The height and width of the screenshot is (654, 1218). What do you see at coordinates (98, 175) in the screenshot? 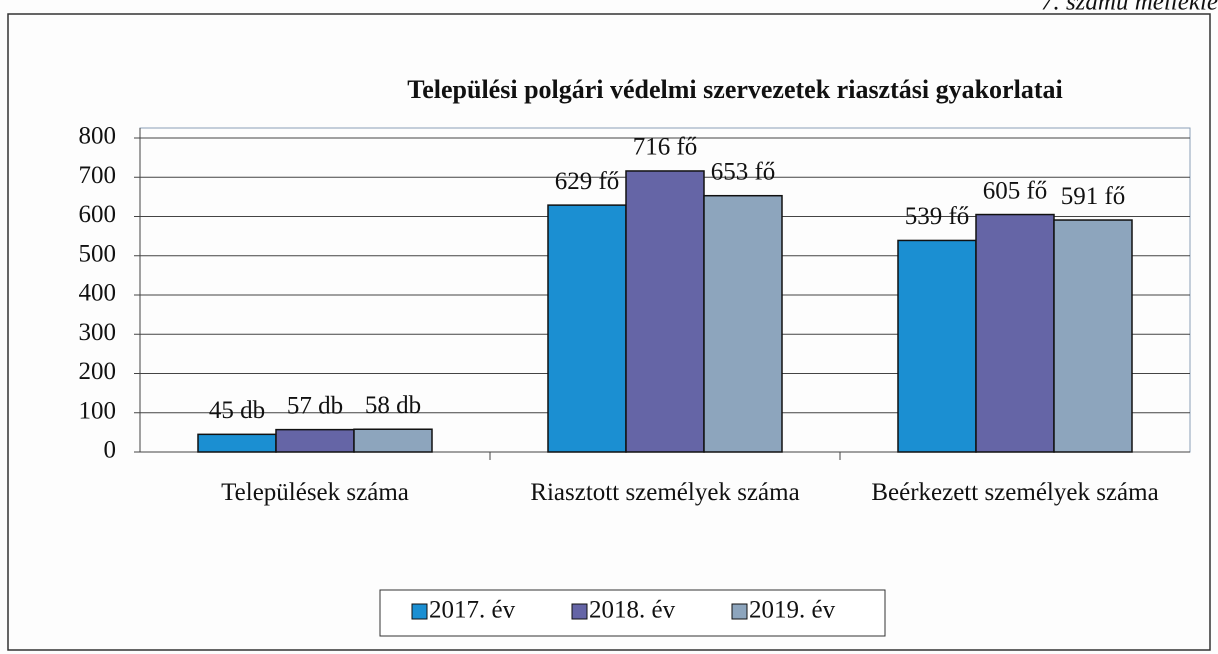
I see `y-tick-label: 700` at bounding box center [98, 175].